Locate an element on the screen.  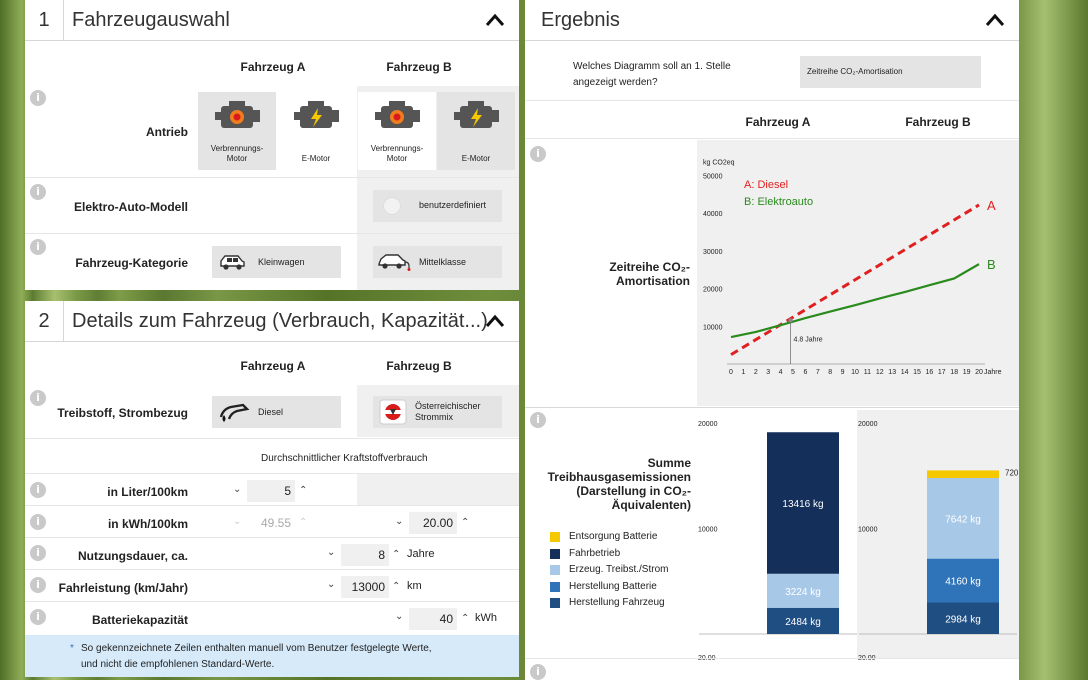
fuel-a-button: Diesel is located at coordinates (276, 412).